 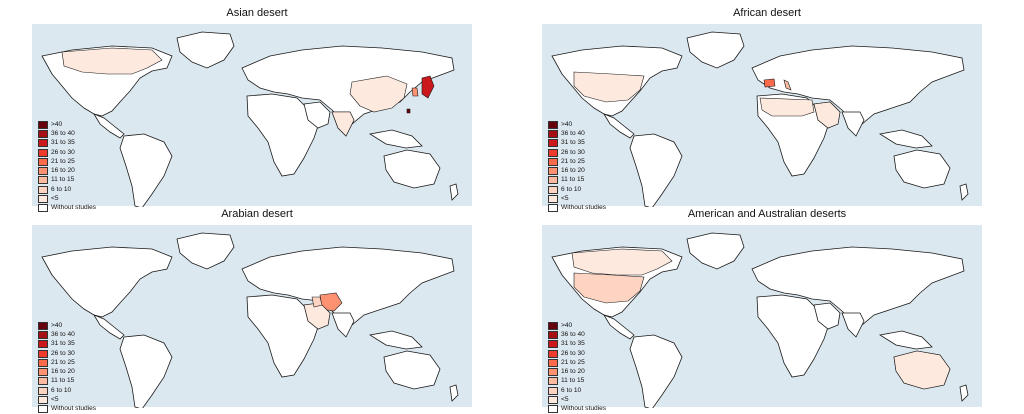 I want to click on panel-title: Arabian desert, so click(x=257, y=214).